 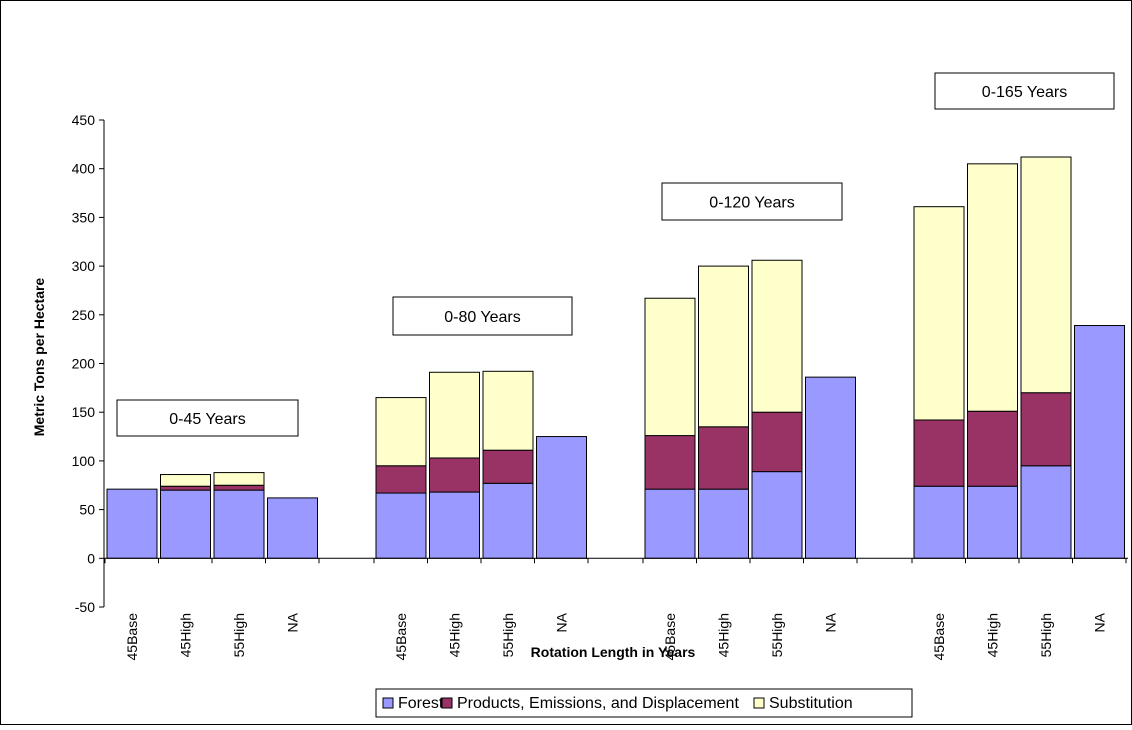 I want to click on legend-label: Substitution, so click(x=811, y=703).